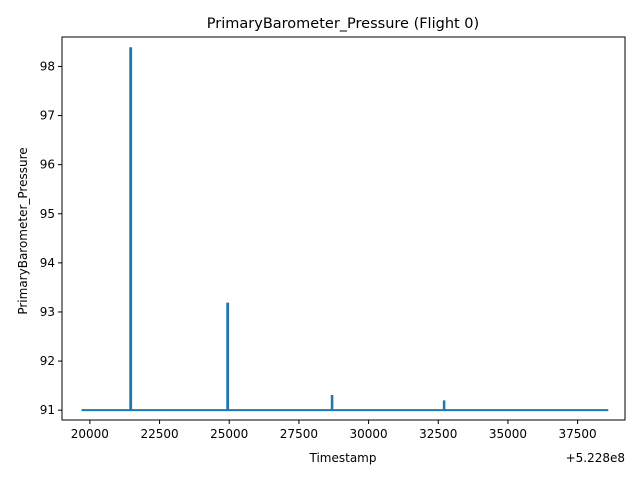 This screenshot has width=640, height=480. I want to click on x-tick-label: 32500, so click(438, 434).